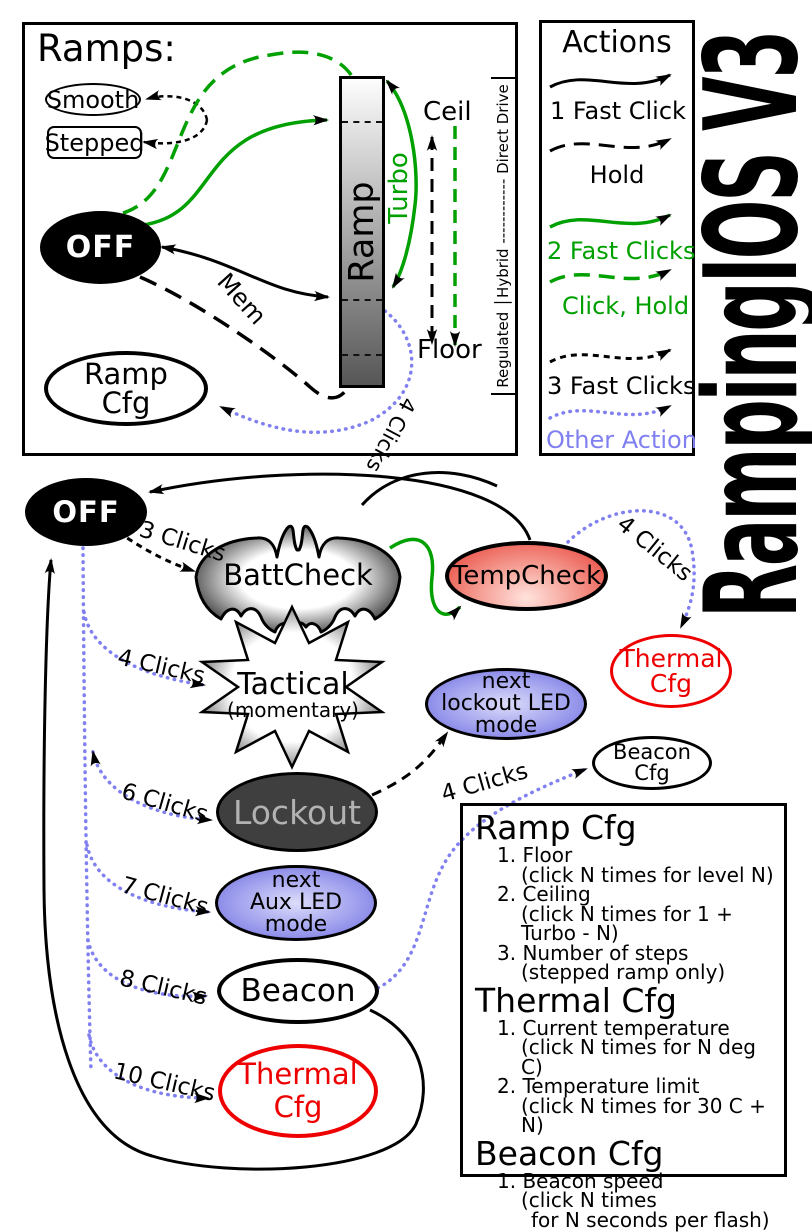 The height and width of the screenshot is (1232, 812). What do you see at coordinates (100, 247) in the screenshot?
I see `node-off-ramps: OFF` at bounding box center [100, 247].